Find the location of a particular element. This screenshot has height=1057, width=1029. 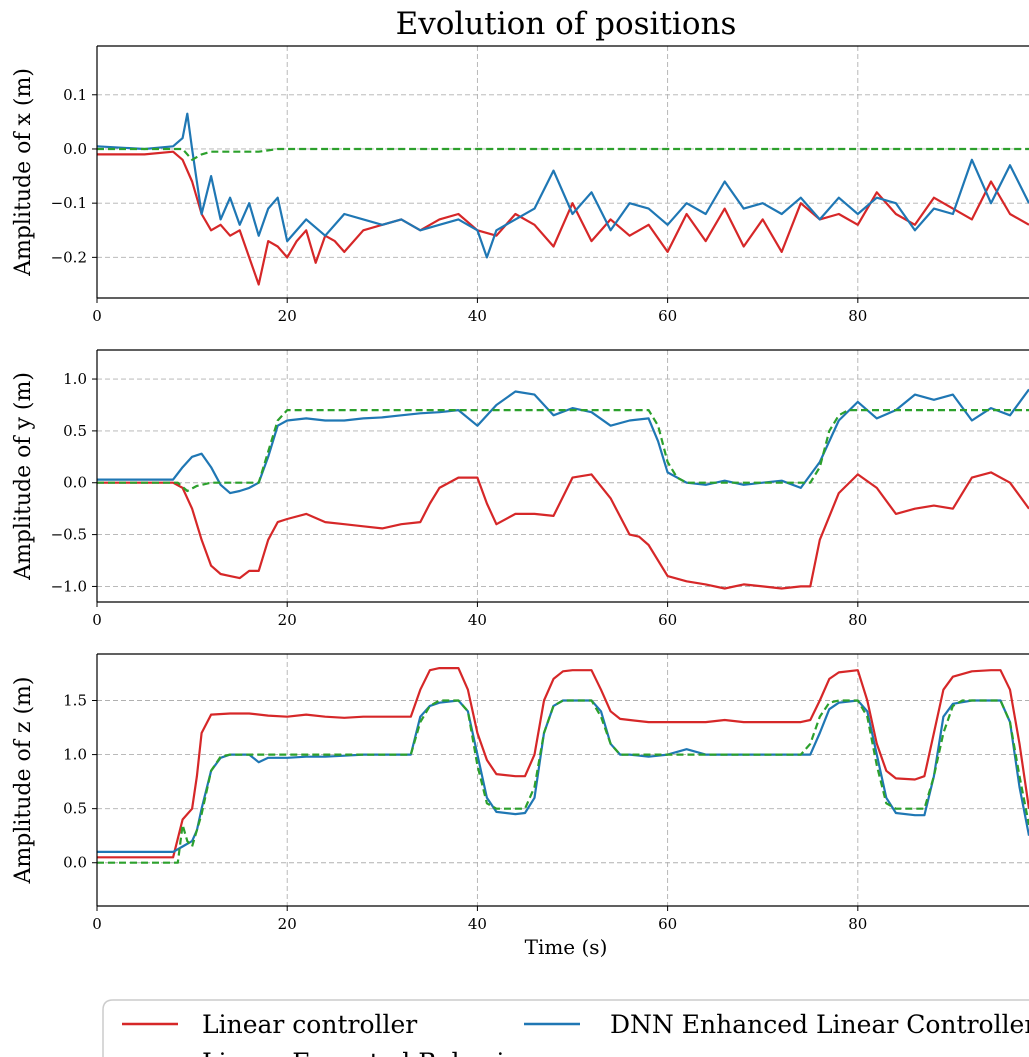

legend-label-linear-controller: Linear controller is located at coordinates (309, 1024).